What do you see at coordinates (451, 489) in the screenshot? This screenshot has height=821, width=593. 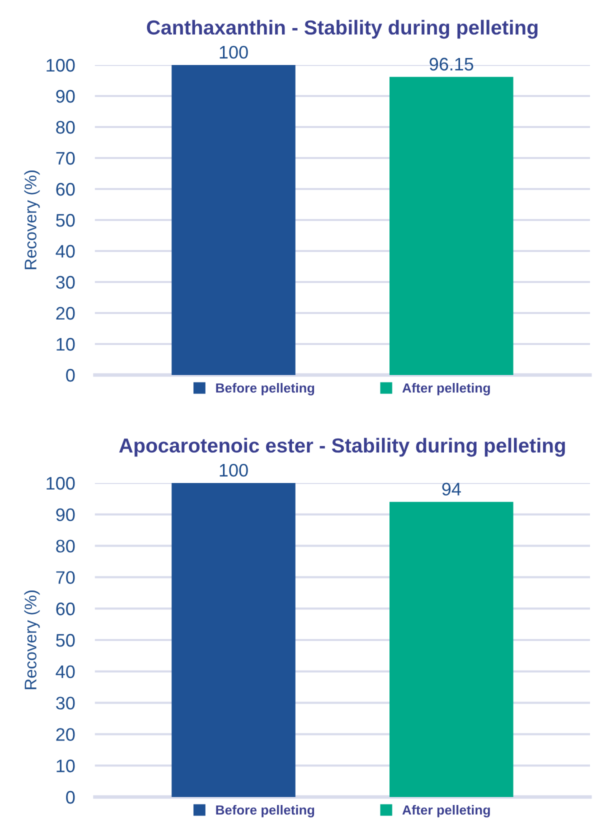 I see `data-label: 94` at bounding box center [451, 489].